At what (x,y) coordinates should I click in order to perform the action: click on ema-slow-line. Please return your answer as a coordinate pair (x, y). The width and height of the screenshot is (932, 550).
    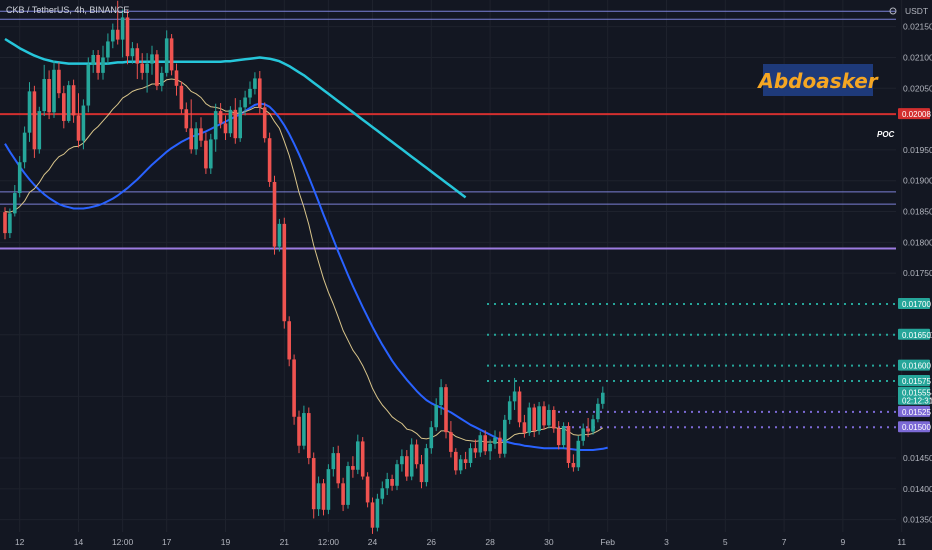
    Looking at the image, I should click on (235, 118).